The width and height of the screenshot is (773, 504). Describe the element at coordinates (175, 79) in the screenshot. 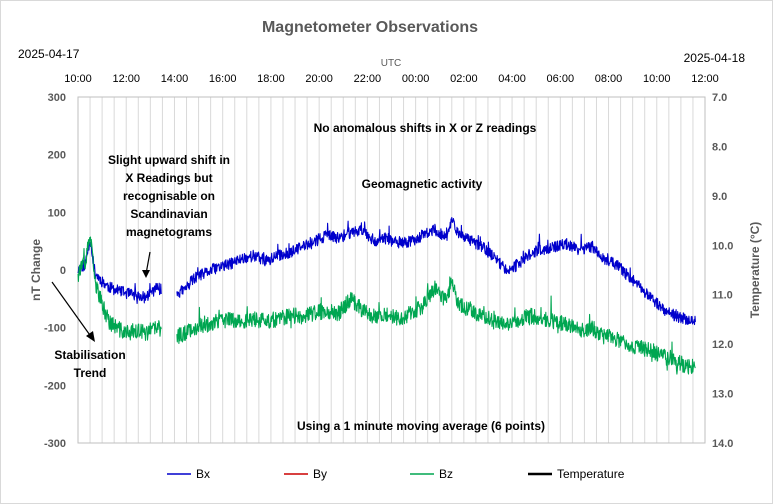

I see `x-tick-label: 14:00` at that location.